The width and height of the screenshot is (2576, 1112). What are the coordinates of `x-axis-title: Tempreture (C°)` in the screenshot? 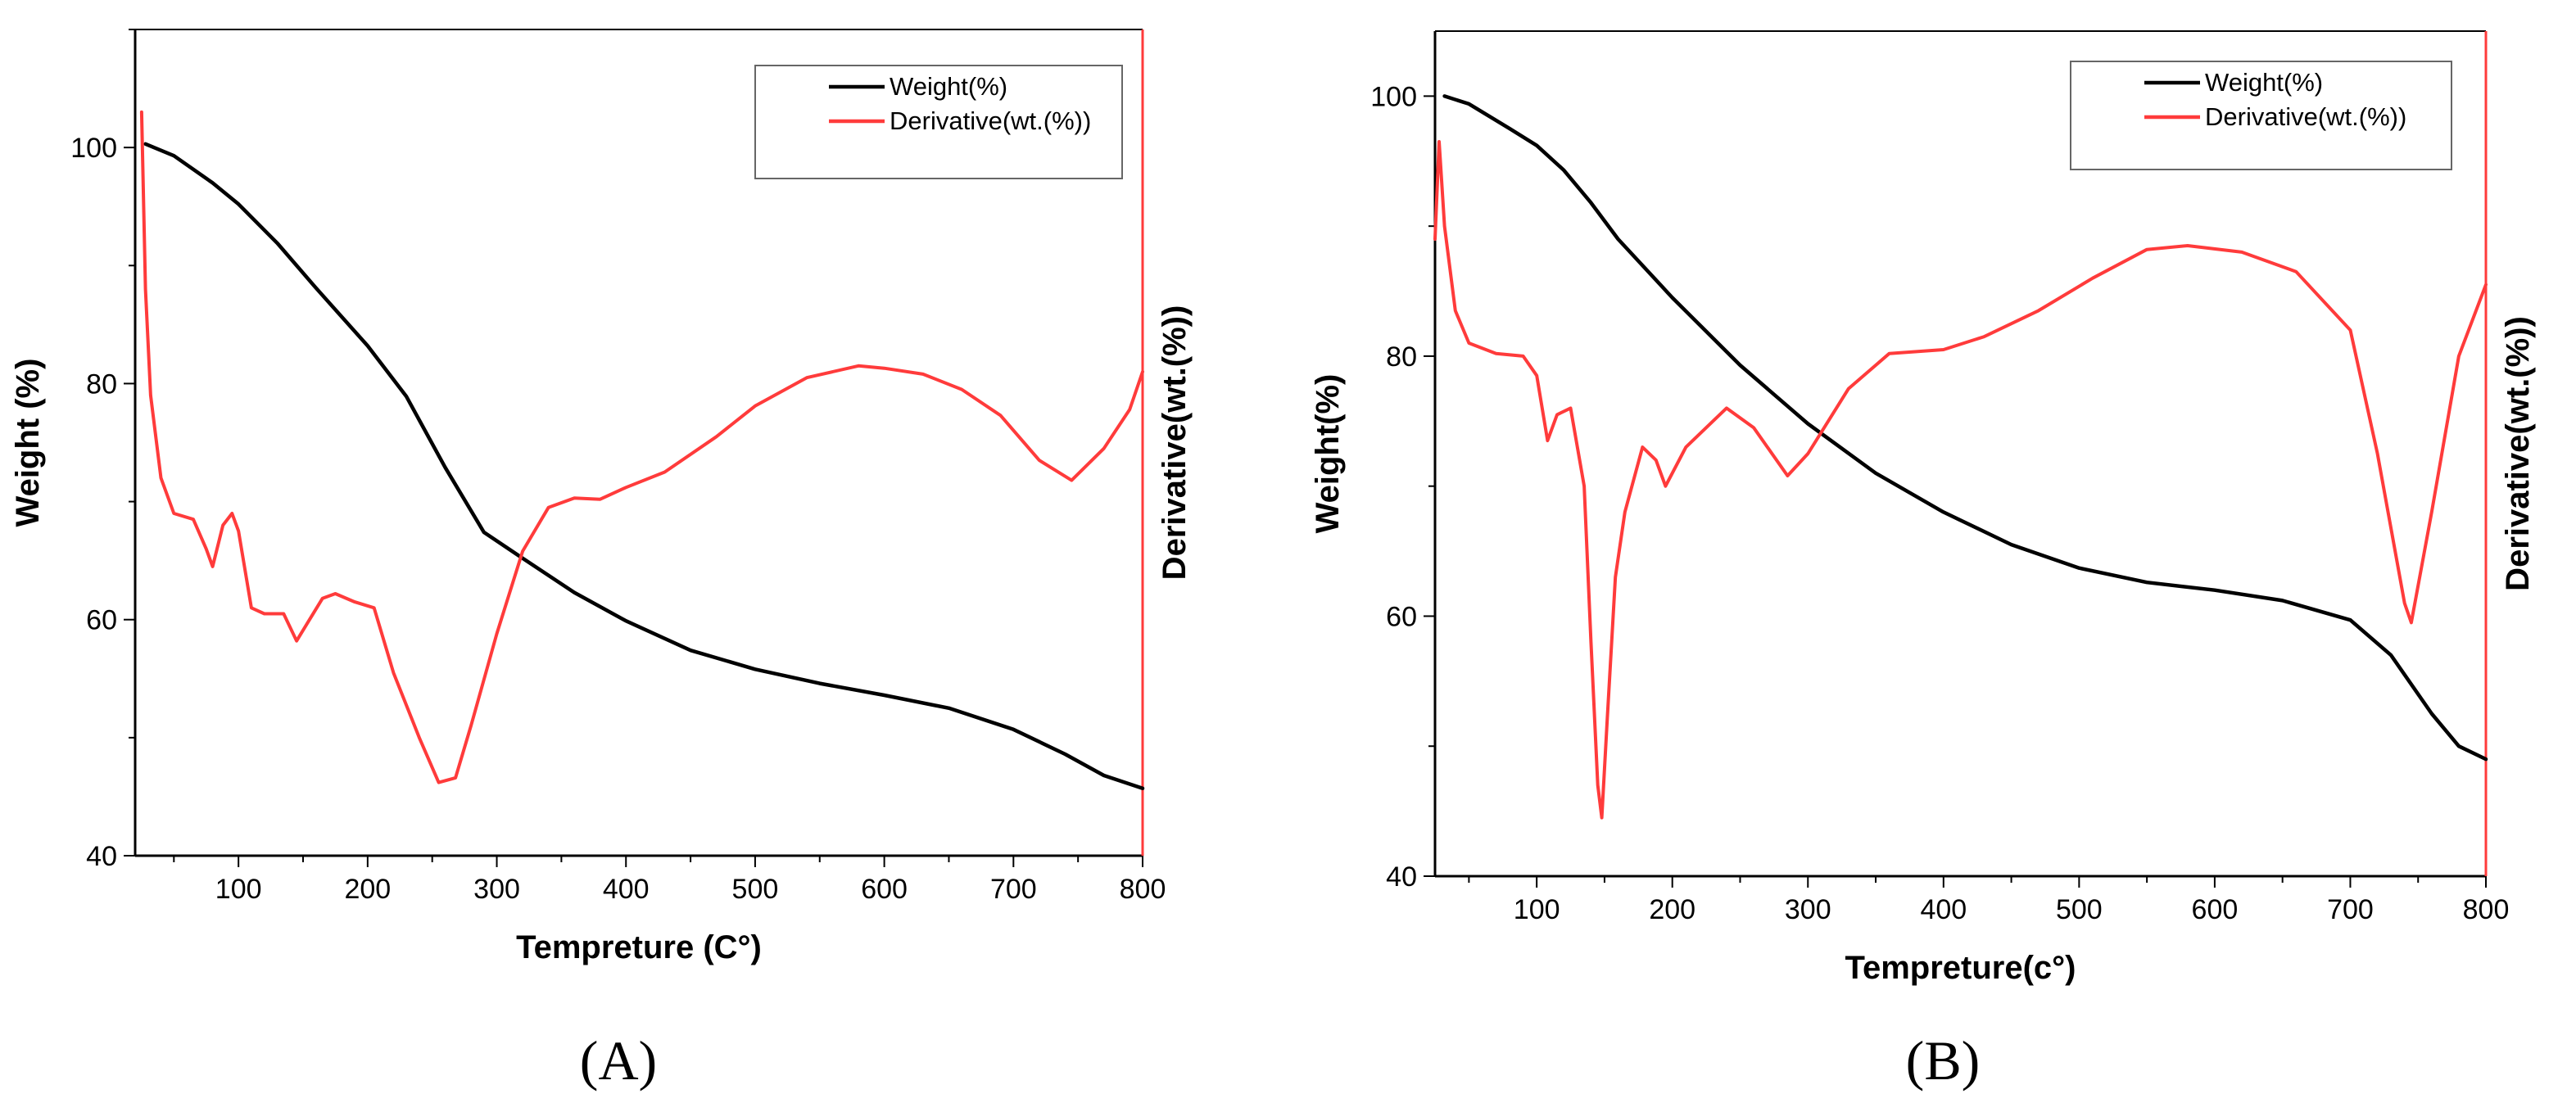 It's located at (639, 947).